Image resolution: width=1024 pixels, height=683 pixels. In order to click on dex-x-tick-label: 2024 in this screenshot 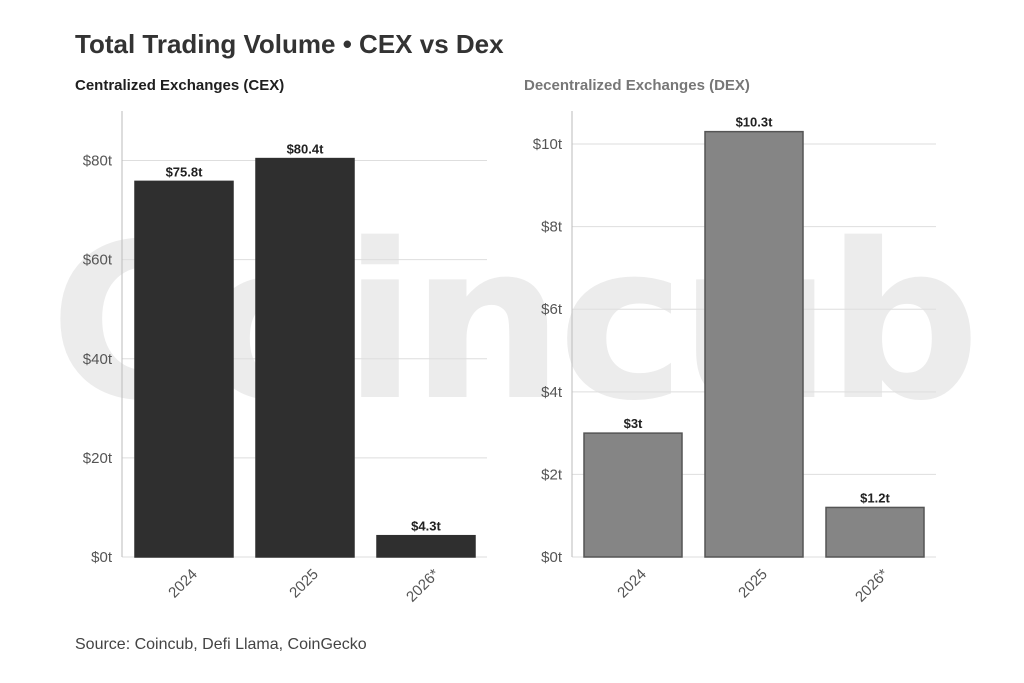, I will do `click(632, 584)`.